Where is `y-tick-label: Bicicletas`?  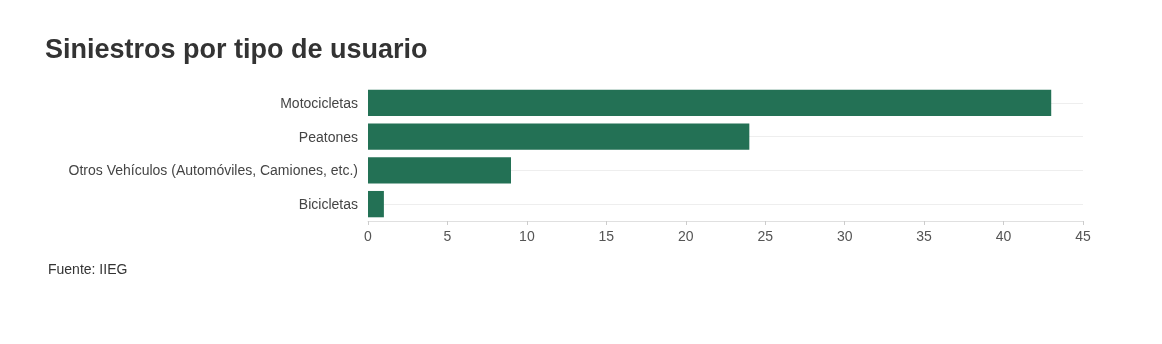 y-tick-label: Bicicletas is located at coordinates (328, 204).